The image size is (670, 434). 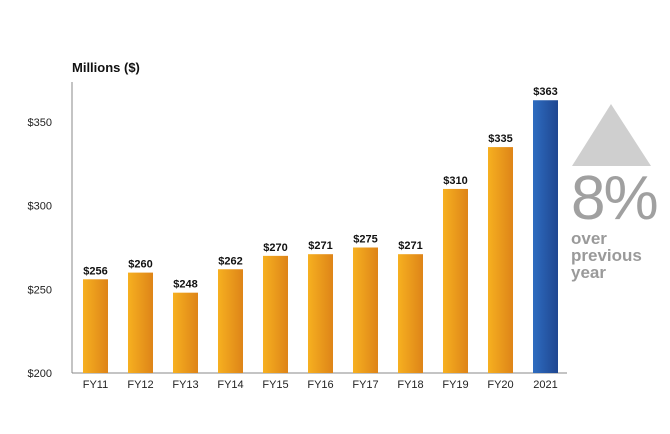 What do you see at coordinates (545, 92) in the screenshot?
I see `data-label: $363` at bounding box center [545, 92].